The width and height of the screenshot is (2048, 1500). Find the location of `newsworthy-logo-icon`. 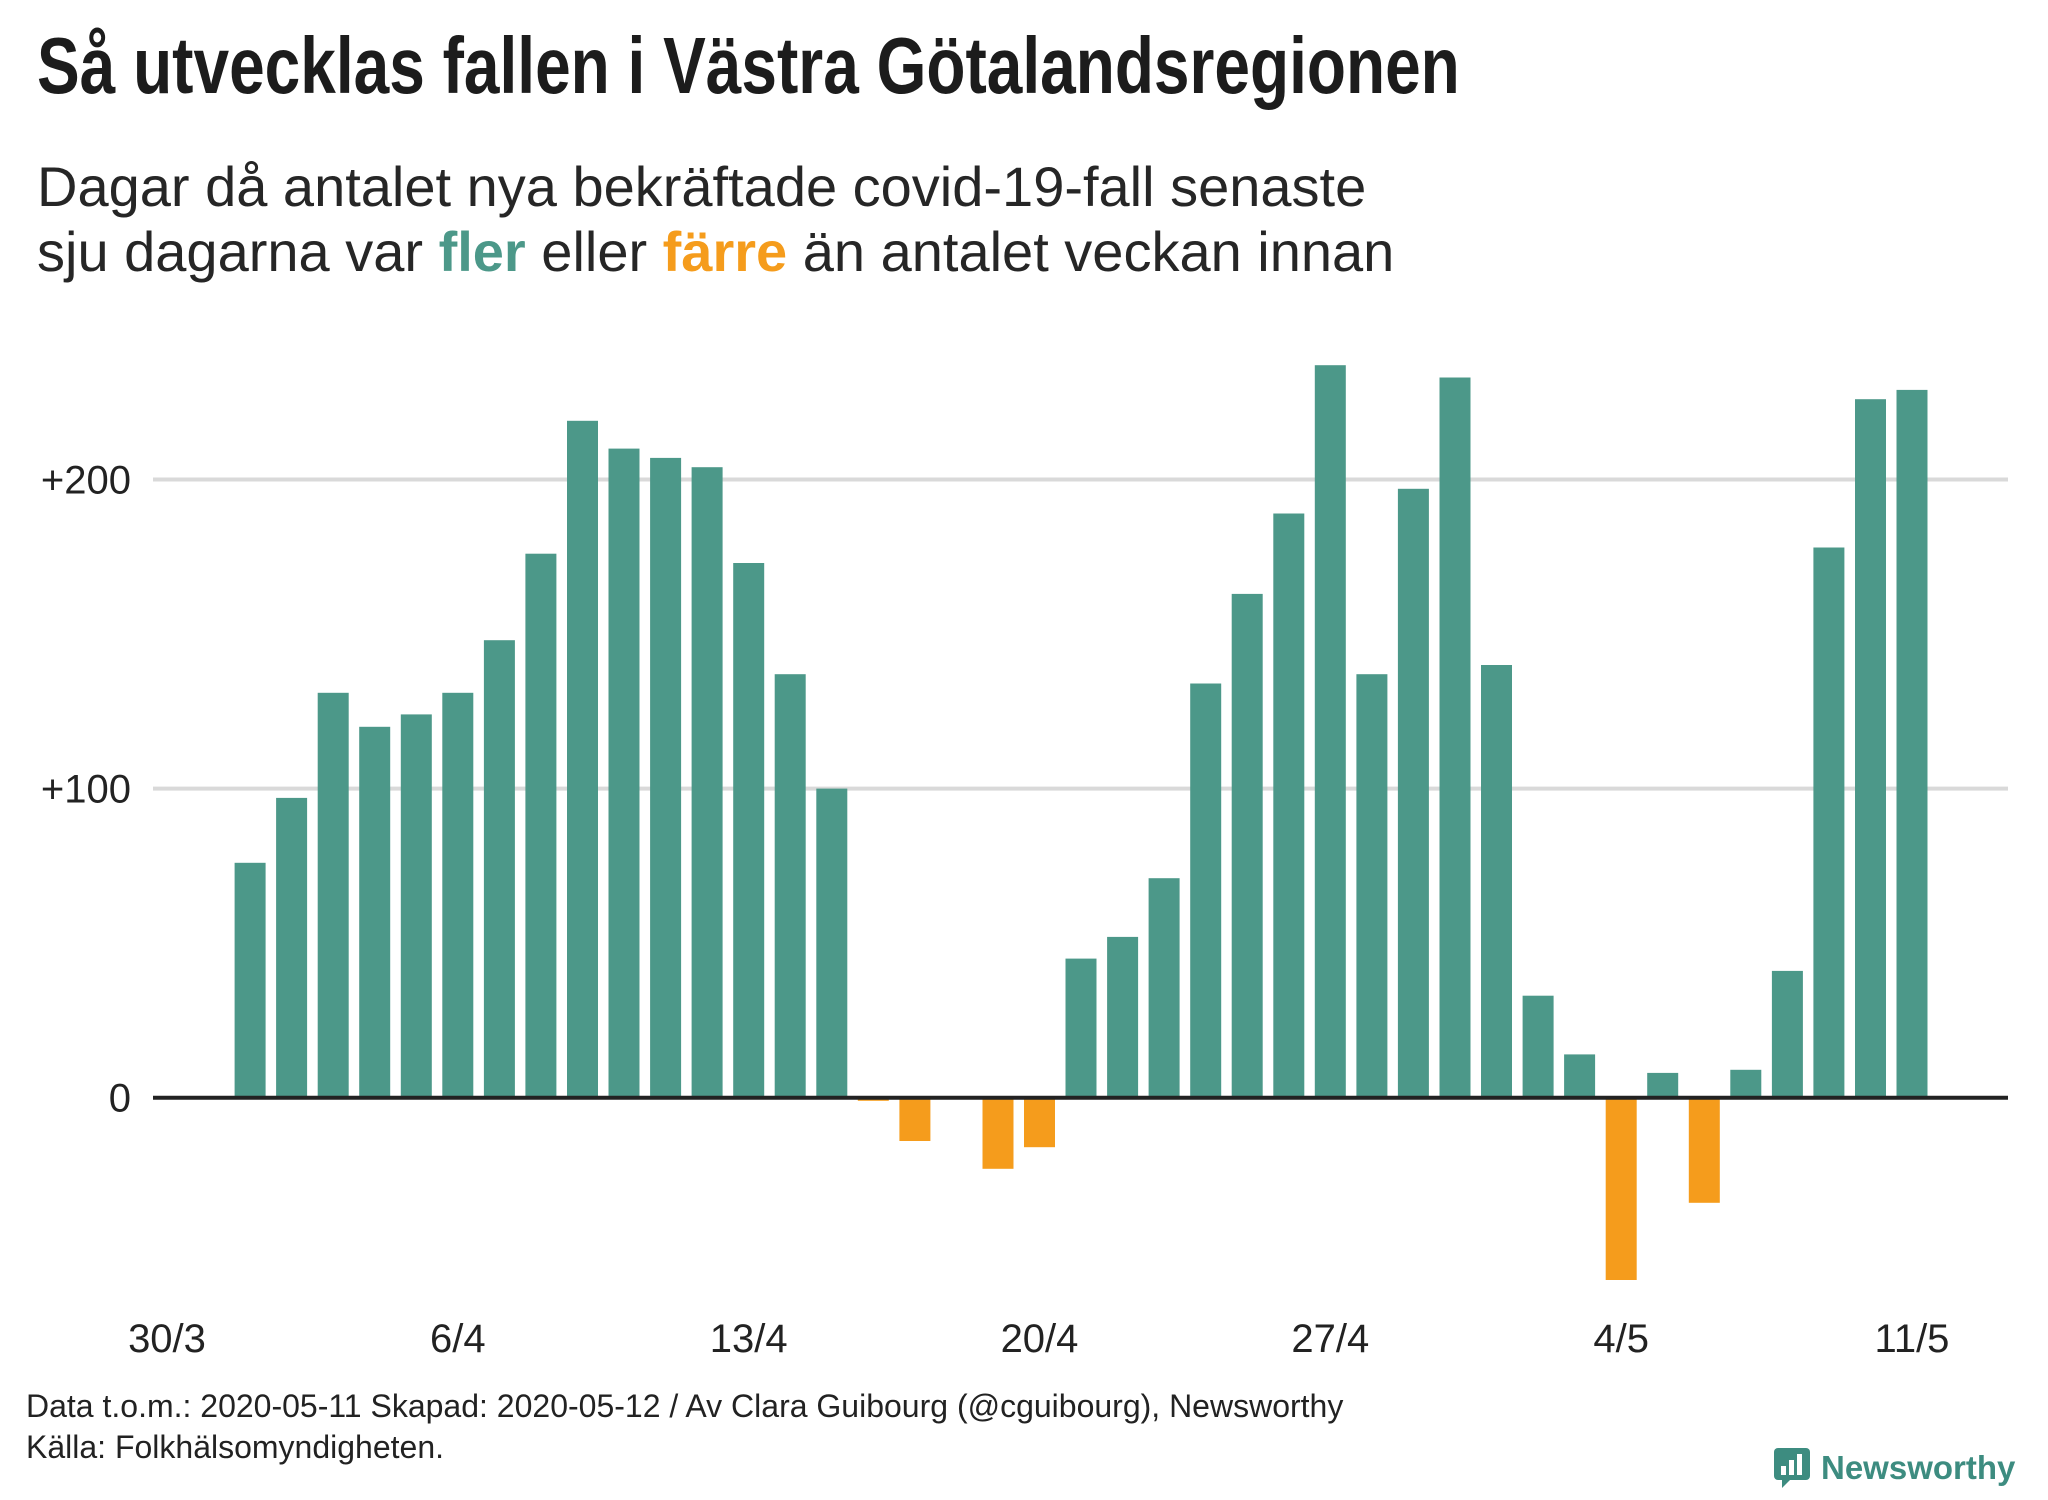

newsworthy-logo-icon is located at coordinates (1792, 1468).